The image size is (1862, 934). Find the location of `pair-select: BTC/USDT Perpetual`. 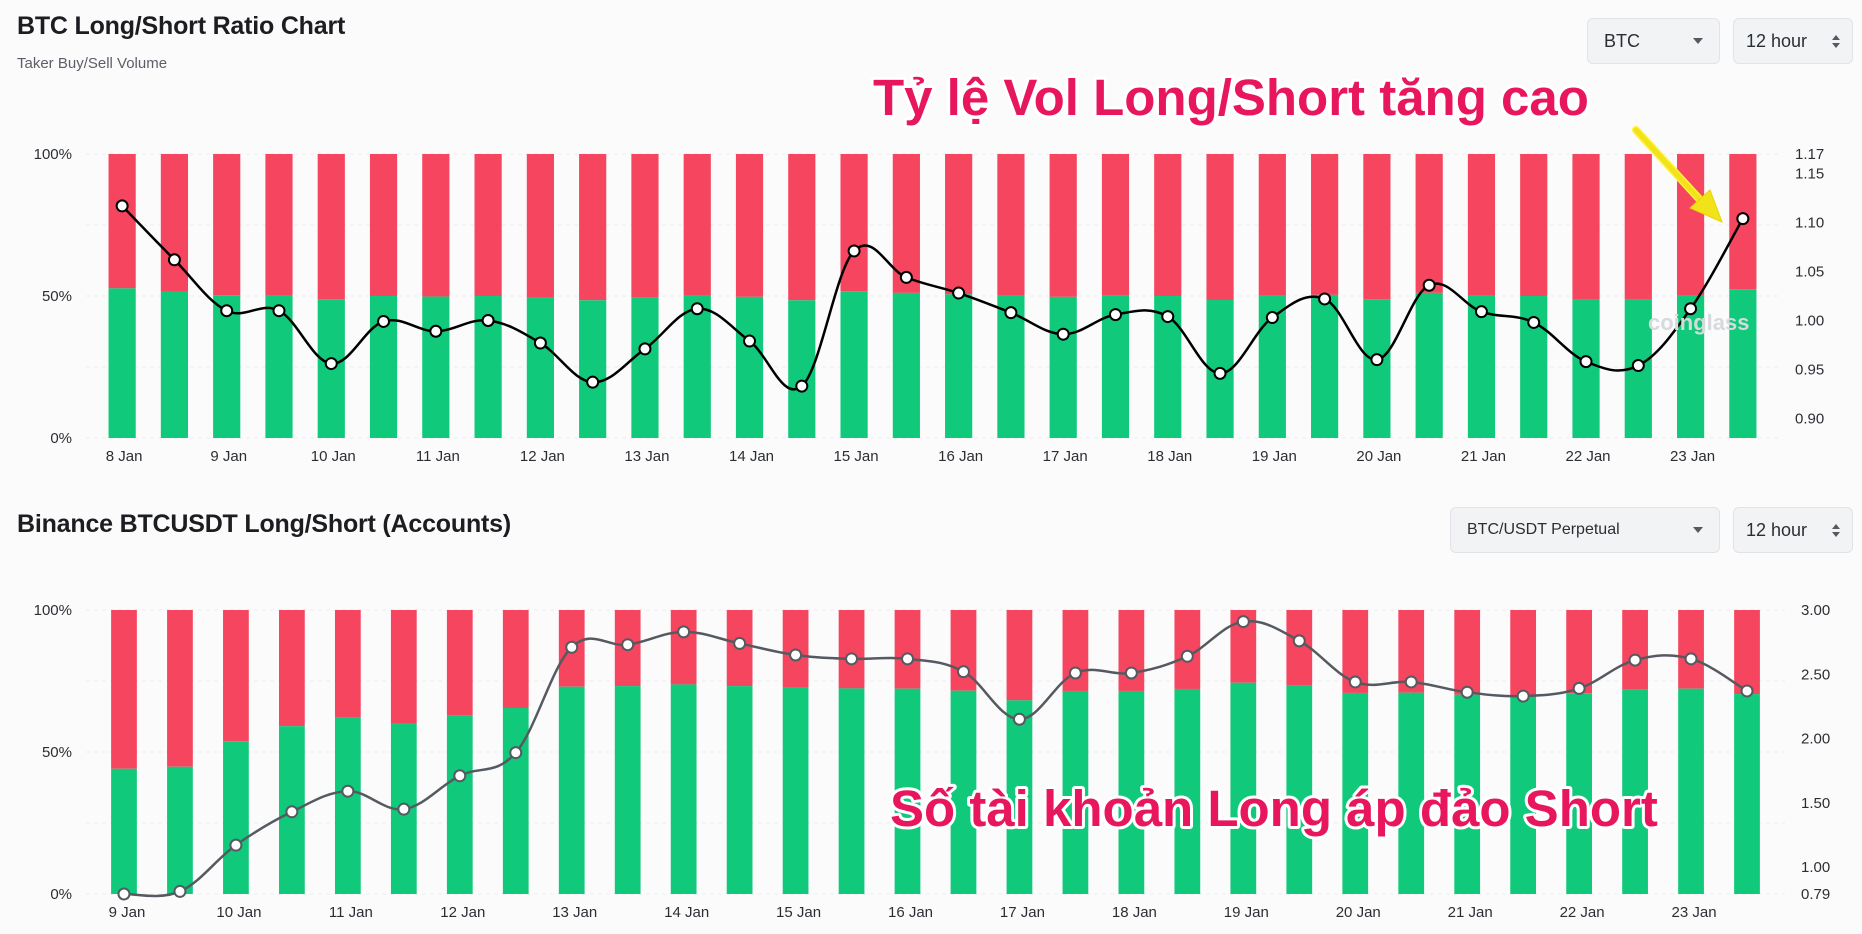

pair-select: BTC/USDT Perpetual is located at coordinates (1585, 530).